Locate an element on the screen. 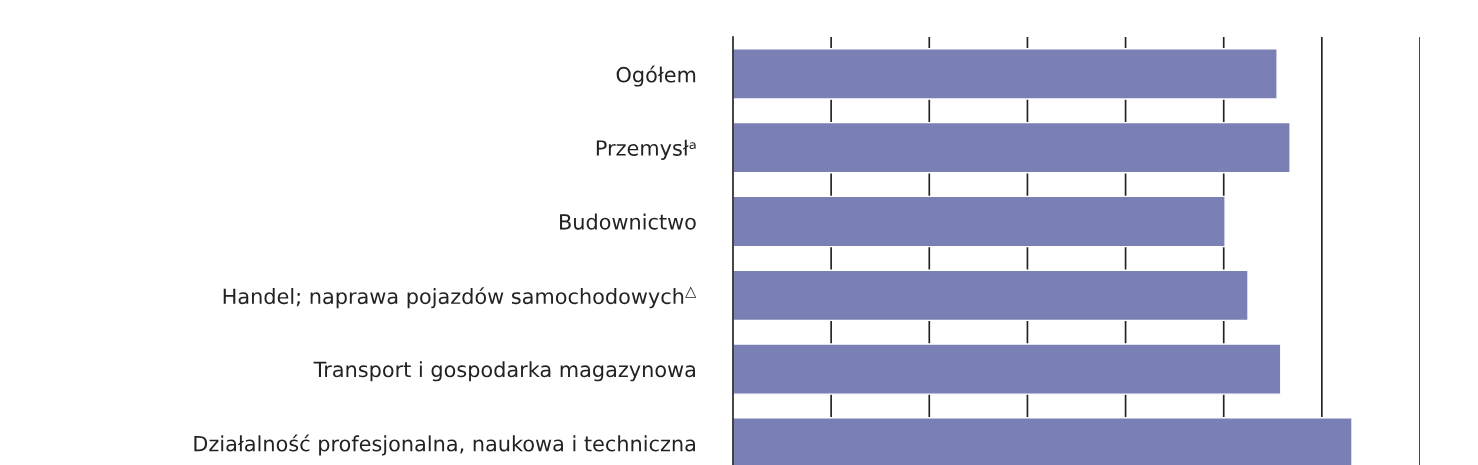  y-tick-label: Transport i gospodarka magazynowa is located at coordinates (504, 371).